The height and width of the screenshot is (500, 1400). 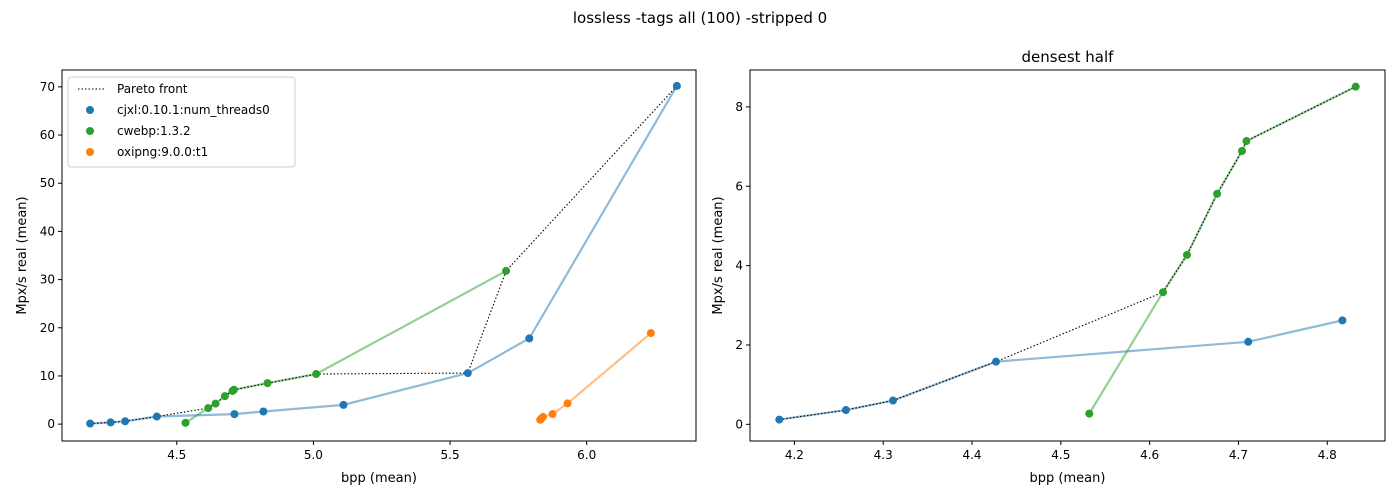 What do you see at coordinates (90, 131) in the screenshot?
I see `legend-marker-cwebp` at bounding box center [90, 131].